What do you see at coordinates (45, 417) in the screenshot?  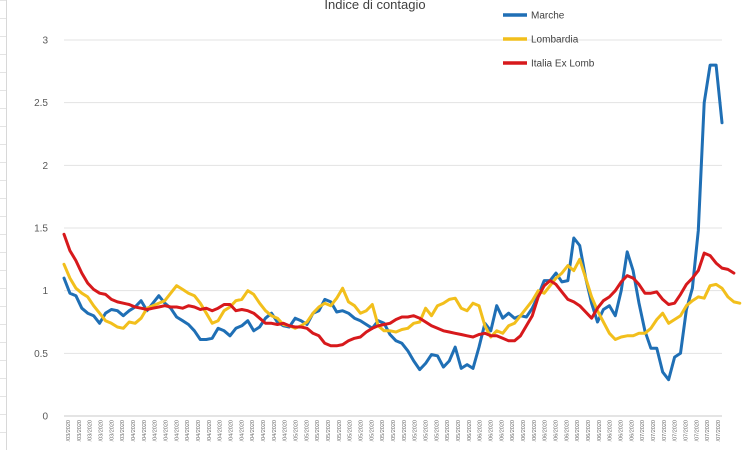 I see `y-tick-label: 0` at bounding box center [45, 417].